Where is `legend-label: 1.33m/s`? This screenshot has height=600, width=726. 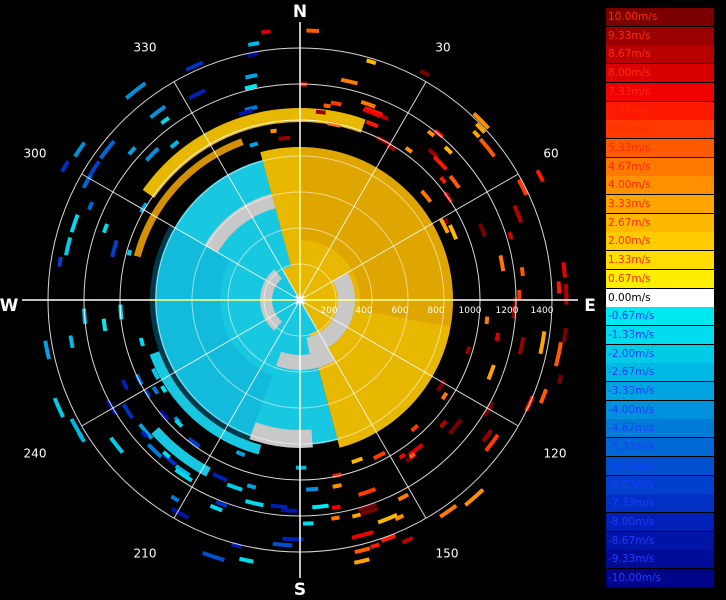 legend-label: 1.33m/s is located at coordinates (629, 260).